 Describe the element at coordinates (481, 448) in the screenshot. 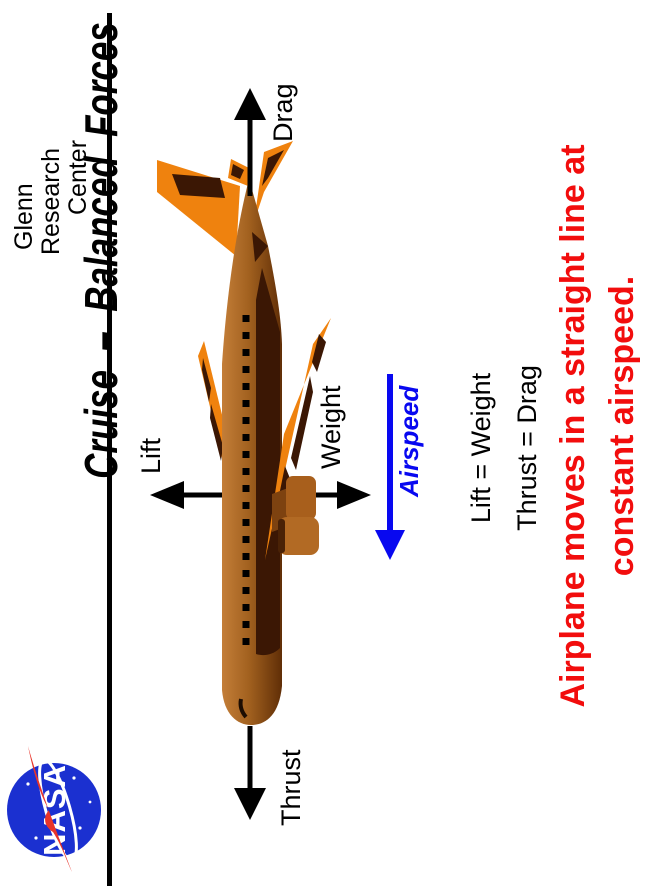

I see `equation-lift-weight: Lift = Weight` at that location.